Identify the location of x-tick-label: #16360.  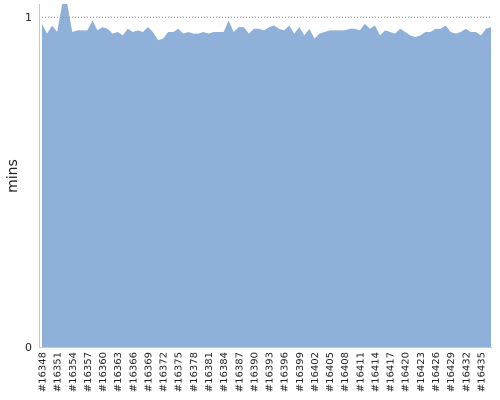
(103, 372).